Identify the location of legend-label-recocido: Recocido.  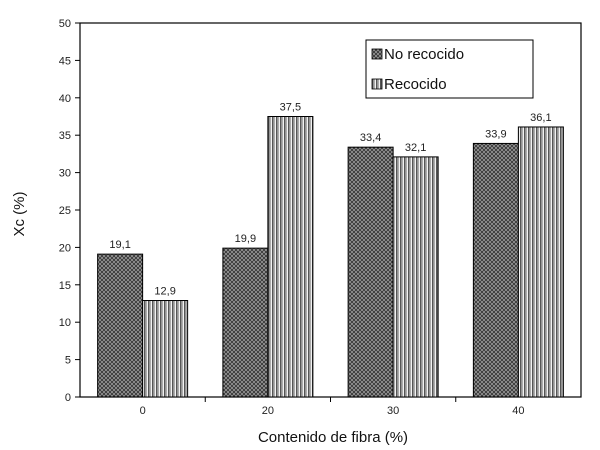
(415, 84).